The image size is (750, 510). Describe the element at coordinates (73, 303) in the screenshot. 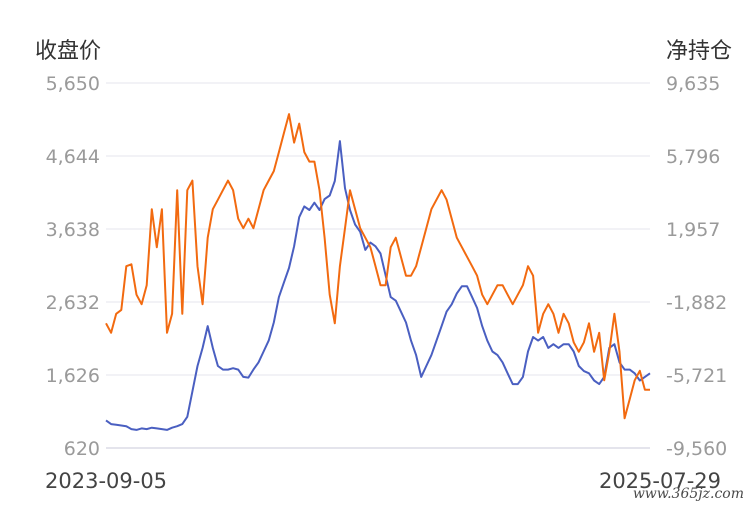

I see `left-tick-label: 2,632` at that location.